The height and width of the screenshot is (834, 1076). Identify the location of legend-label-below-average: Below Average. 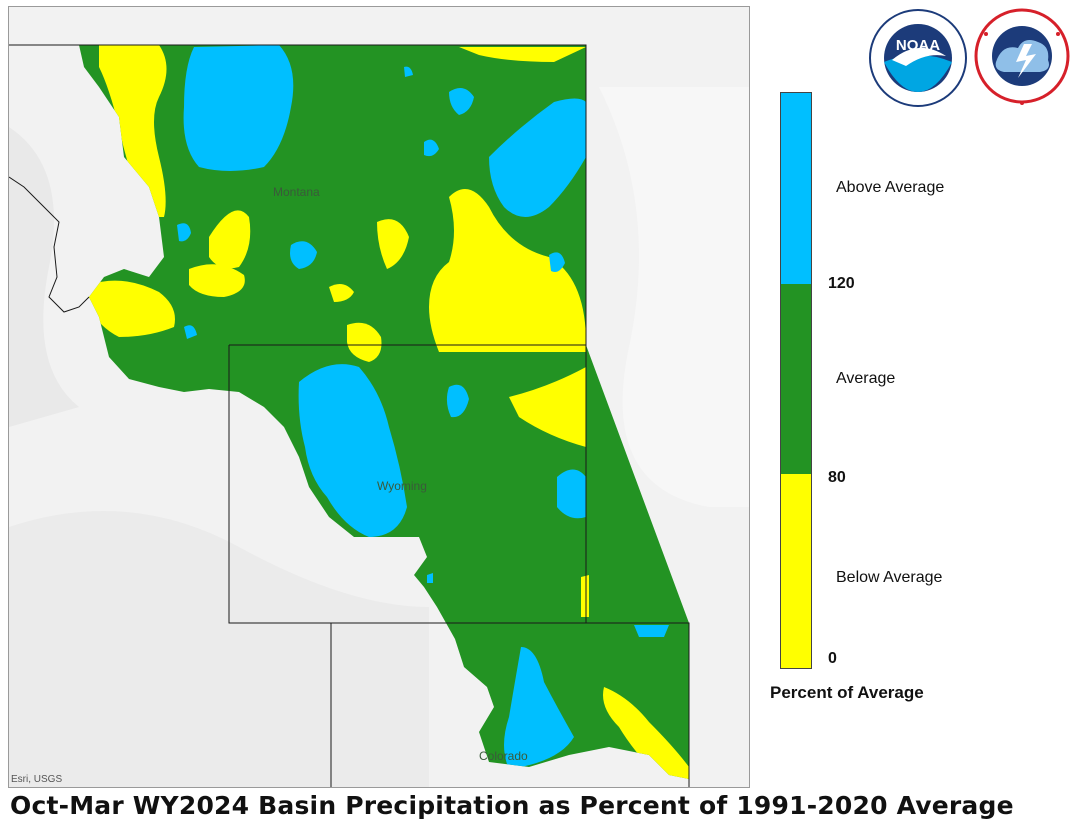
(889, 577).